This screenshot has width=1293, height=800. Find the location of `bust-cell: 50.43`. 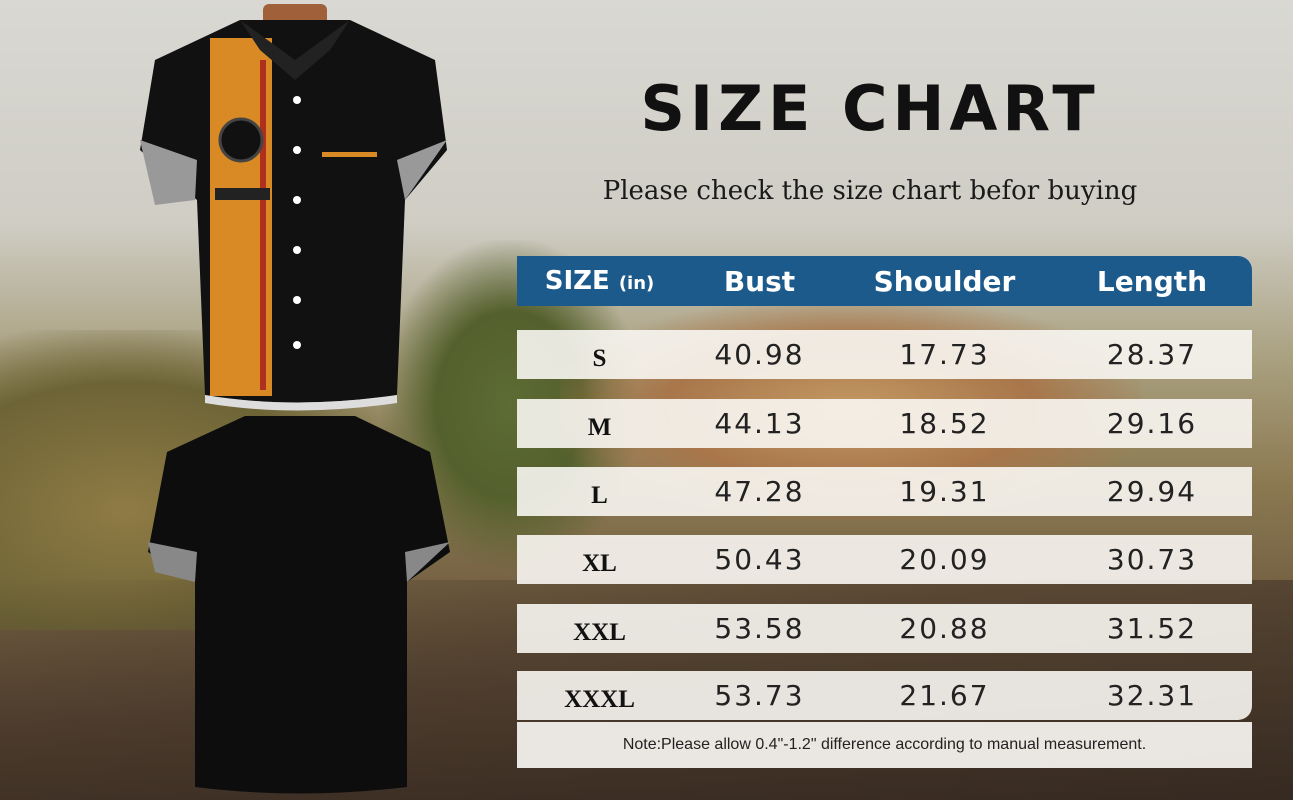

bust-cell: 50.43 is located at coordinates (759, 559).